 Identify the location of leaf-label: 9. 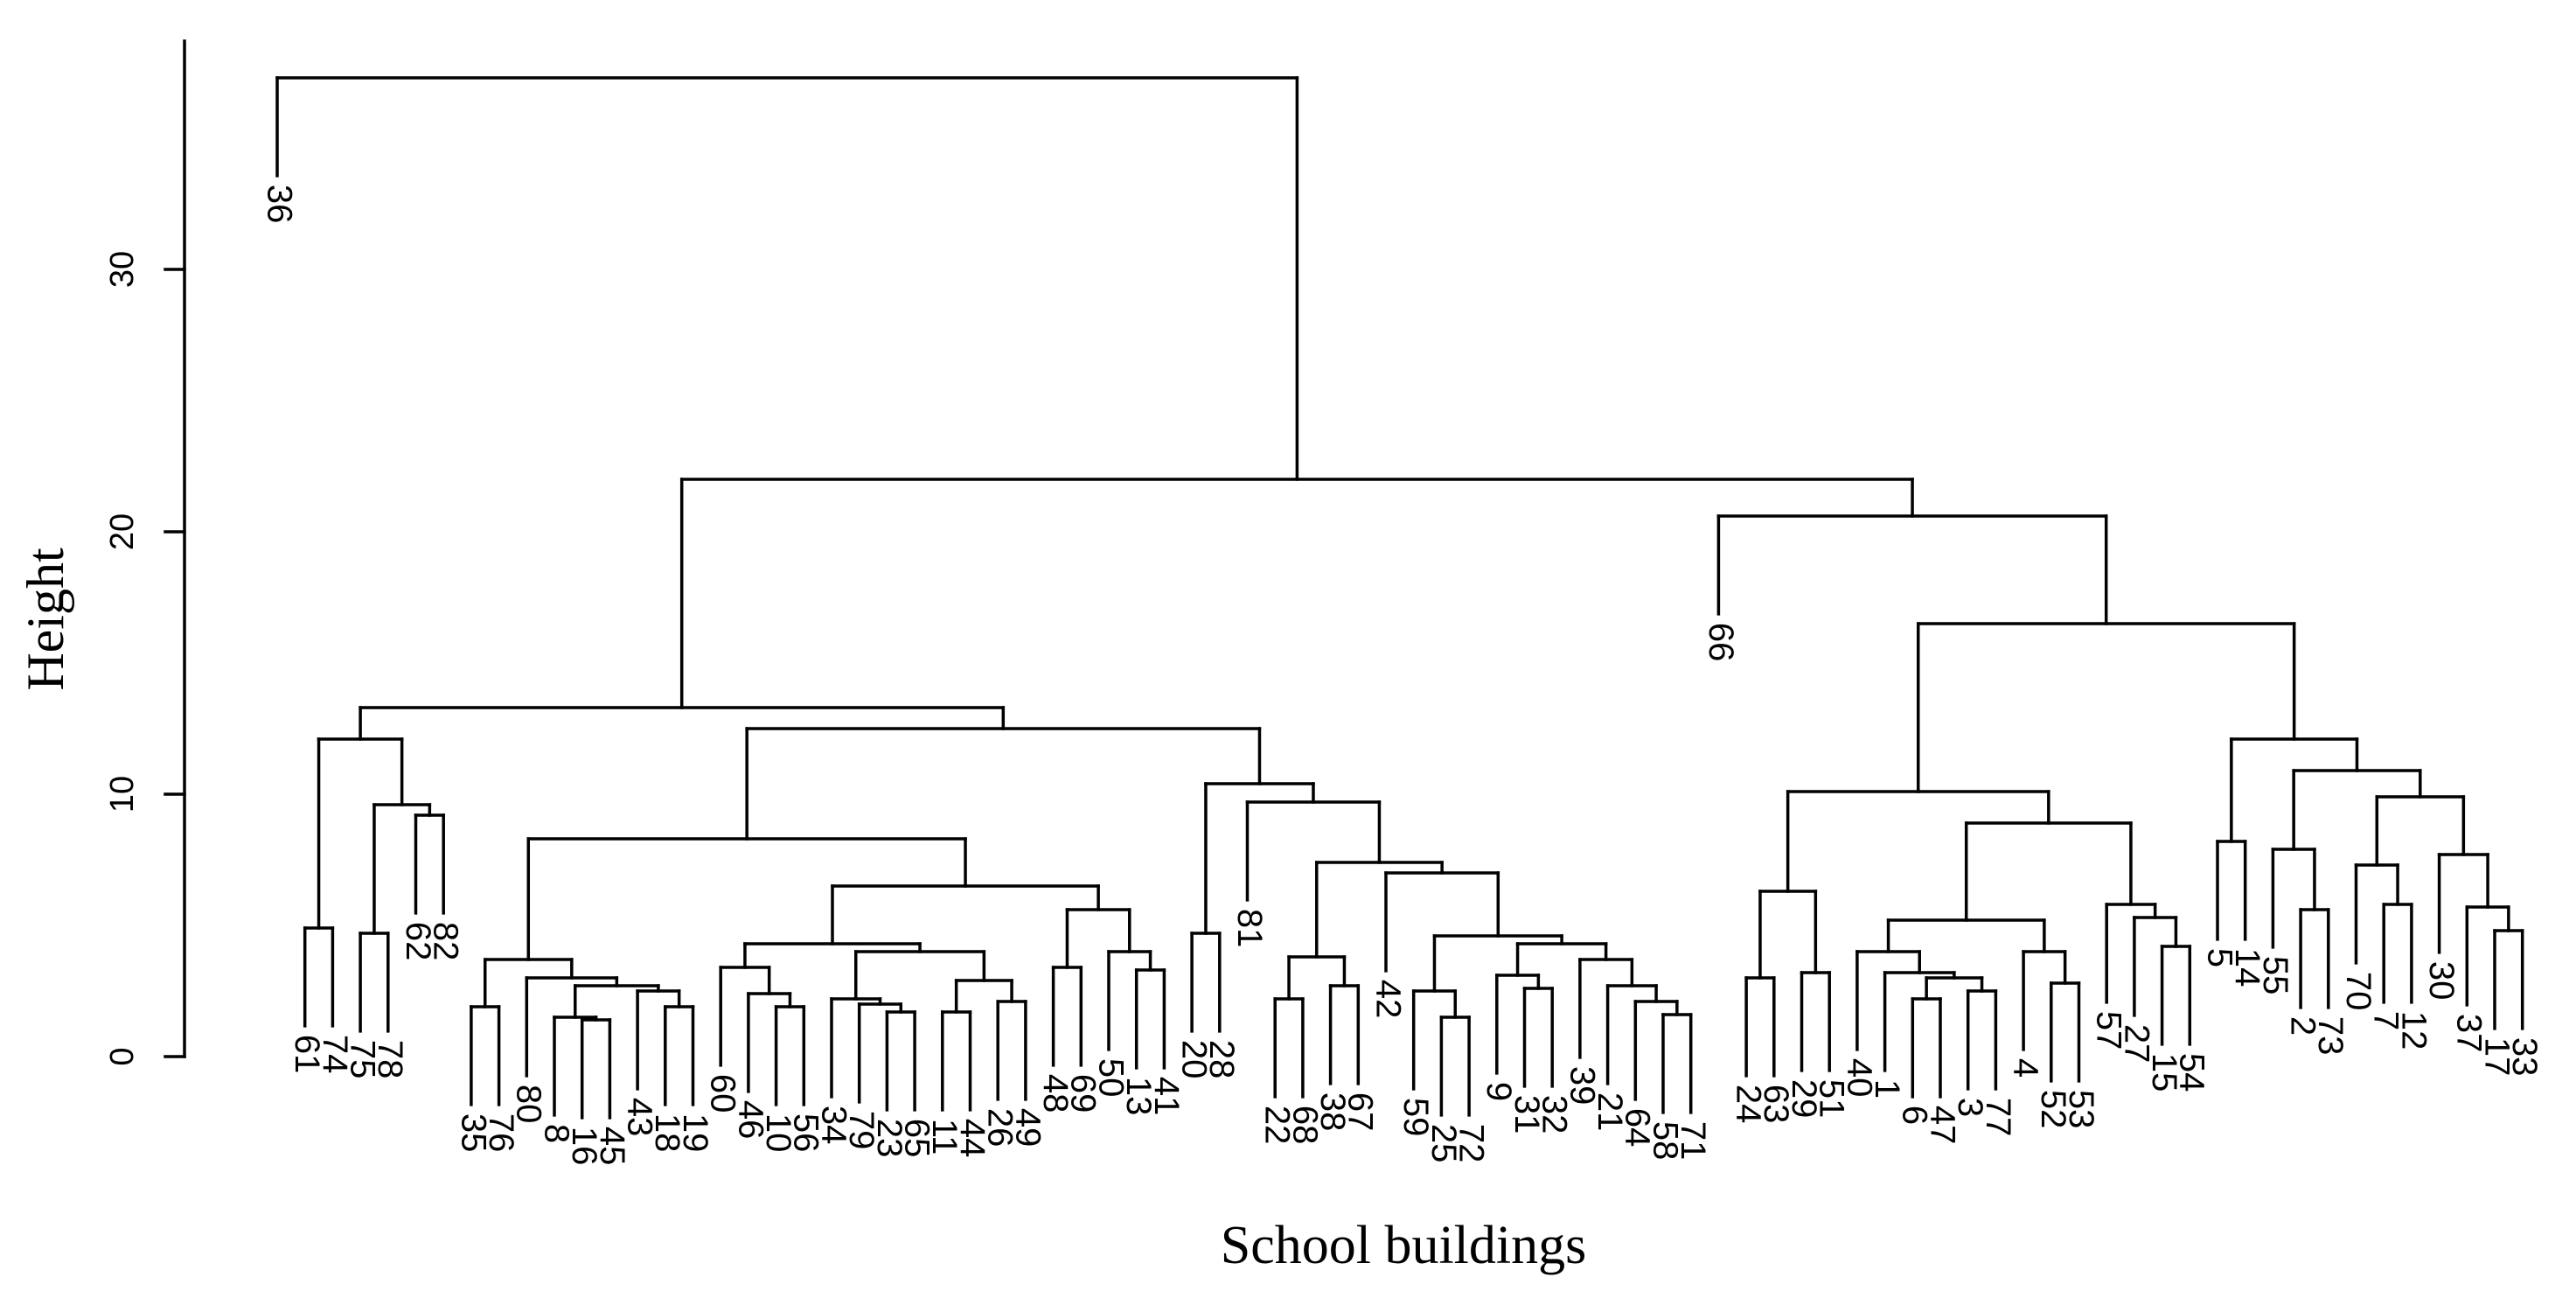
(1498, 1091).